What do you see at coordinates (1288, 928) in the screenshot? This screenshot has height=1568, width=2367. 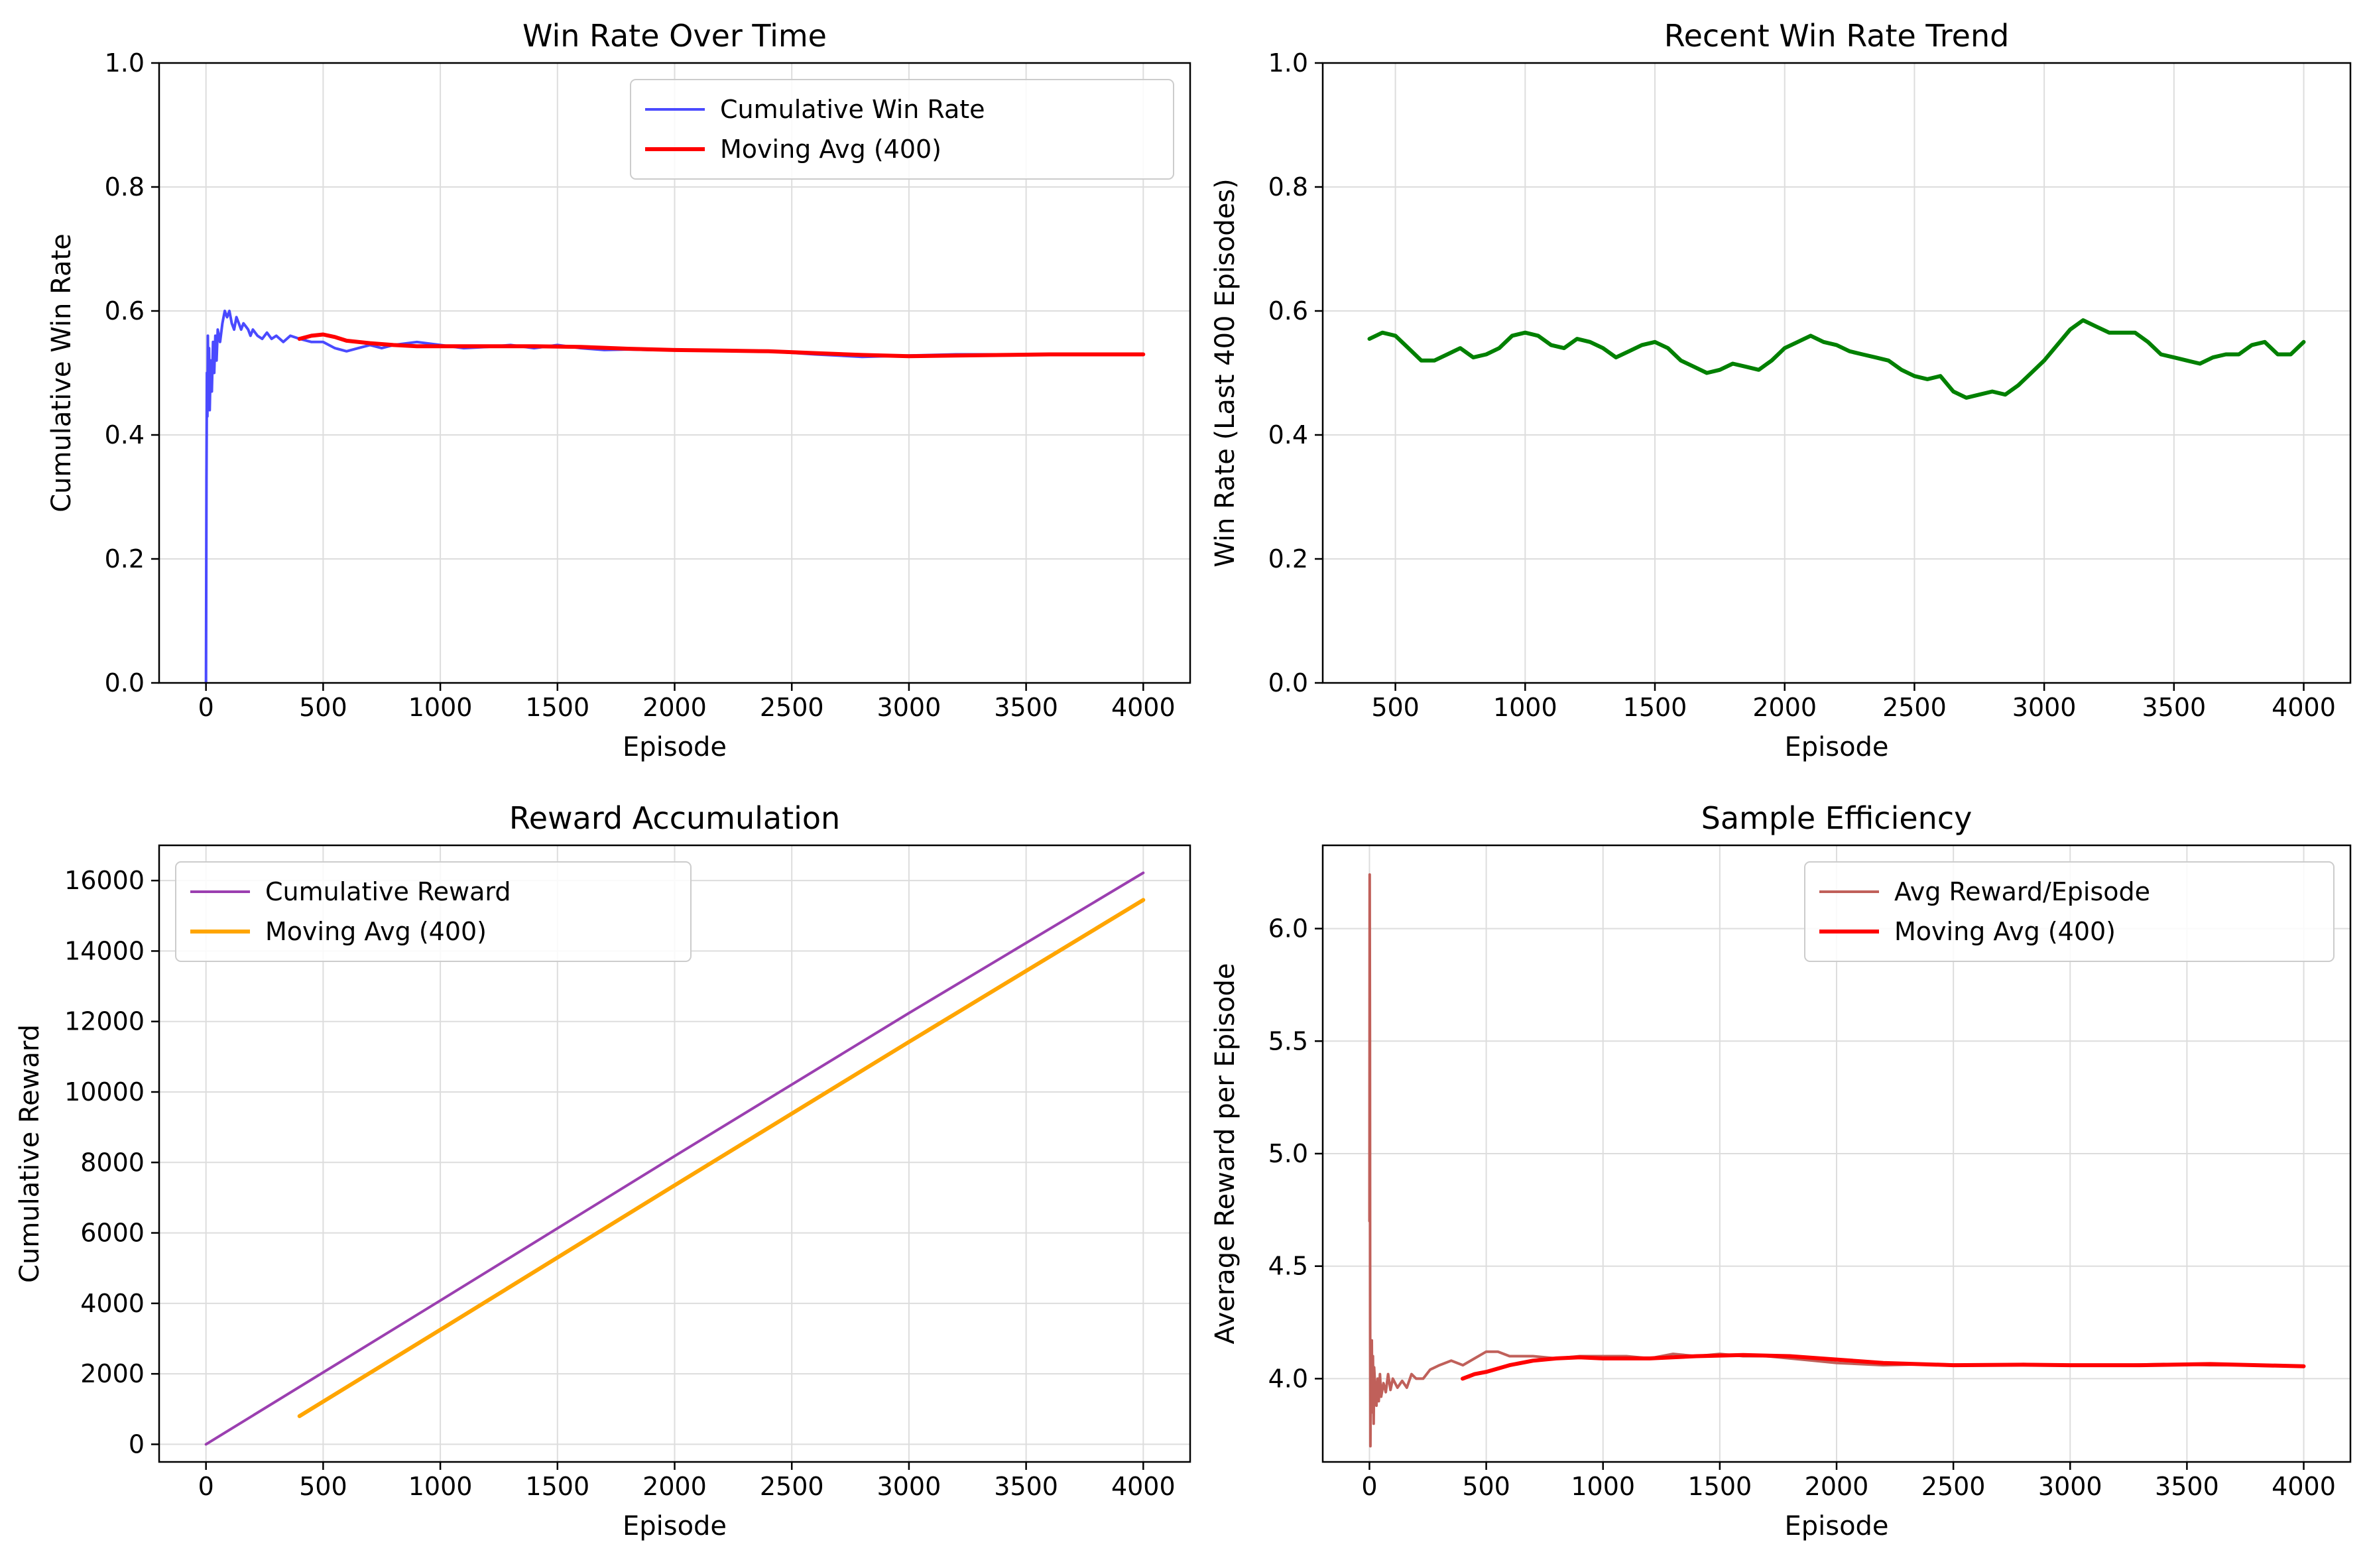 I see `y-tick-label: 6.0` at bounding box center [1288, 928].